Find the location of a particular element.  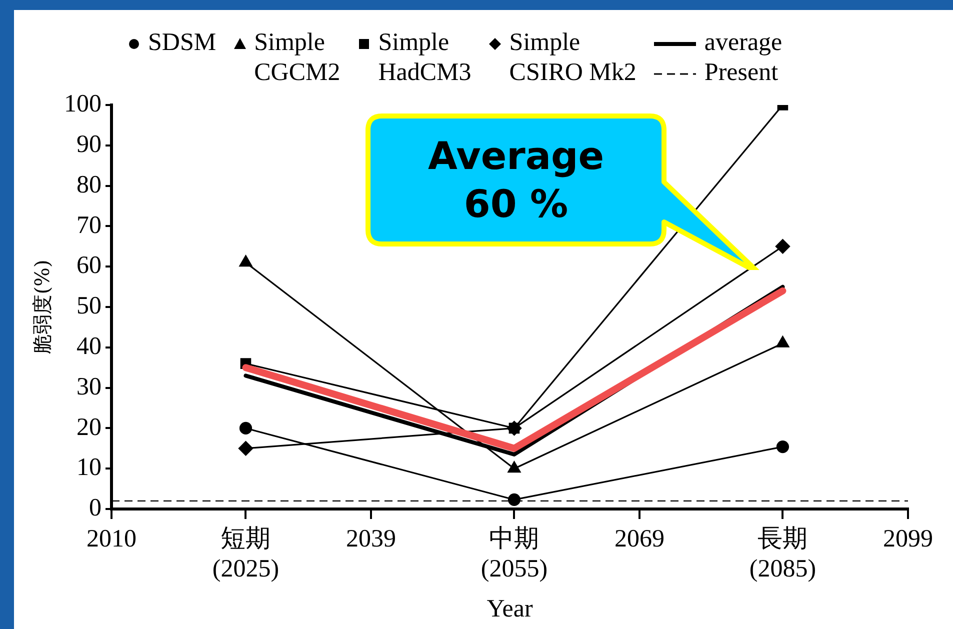

y-tick-label: 10 is located at coordinates (89, 468).